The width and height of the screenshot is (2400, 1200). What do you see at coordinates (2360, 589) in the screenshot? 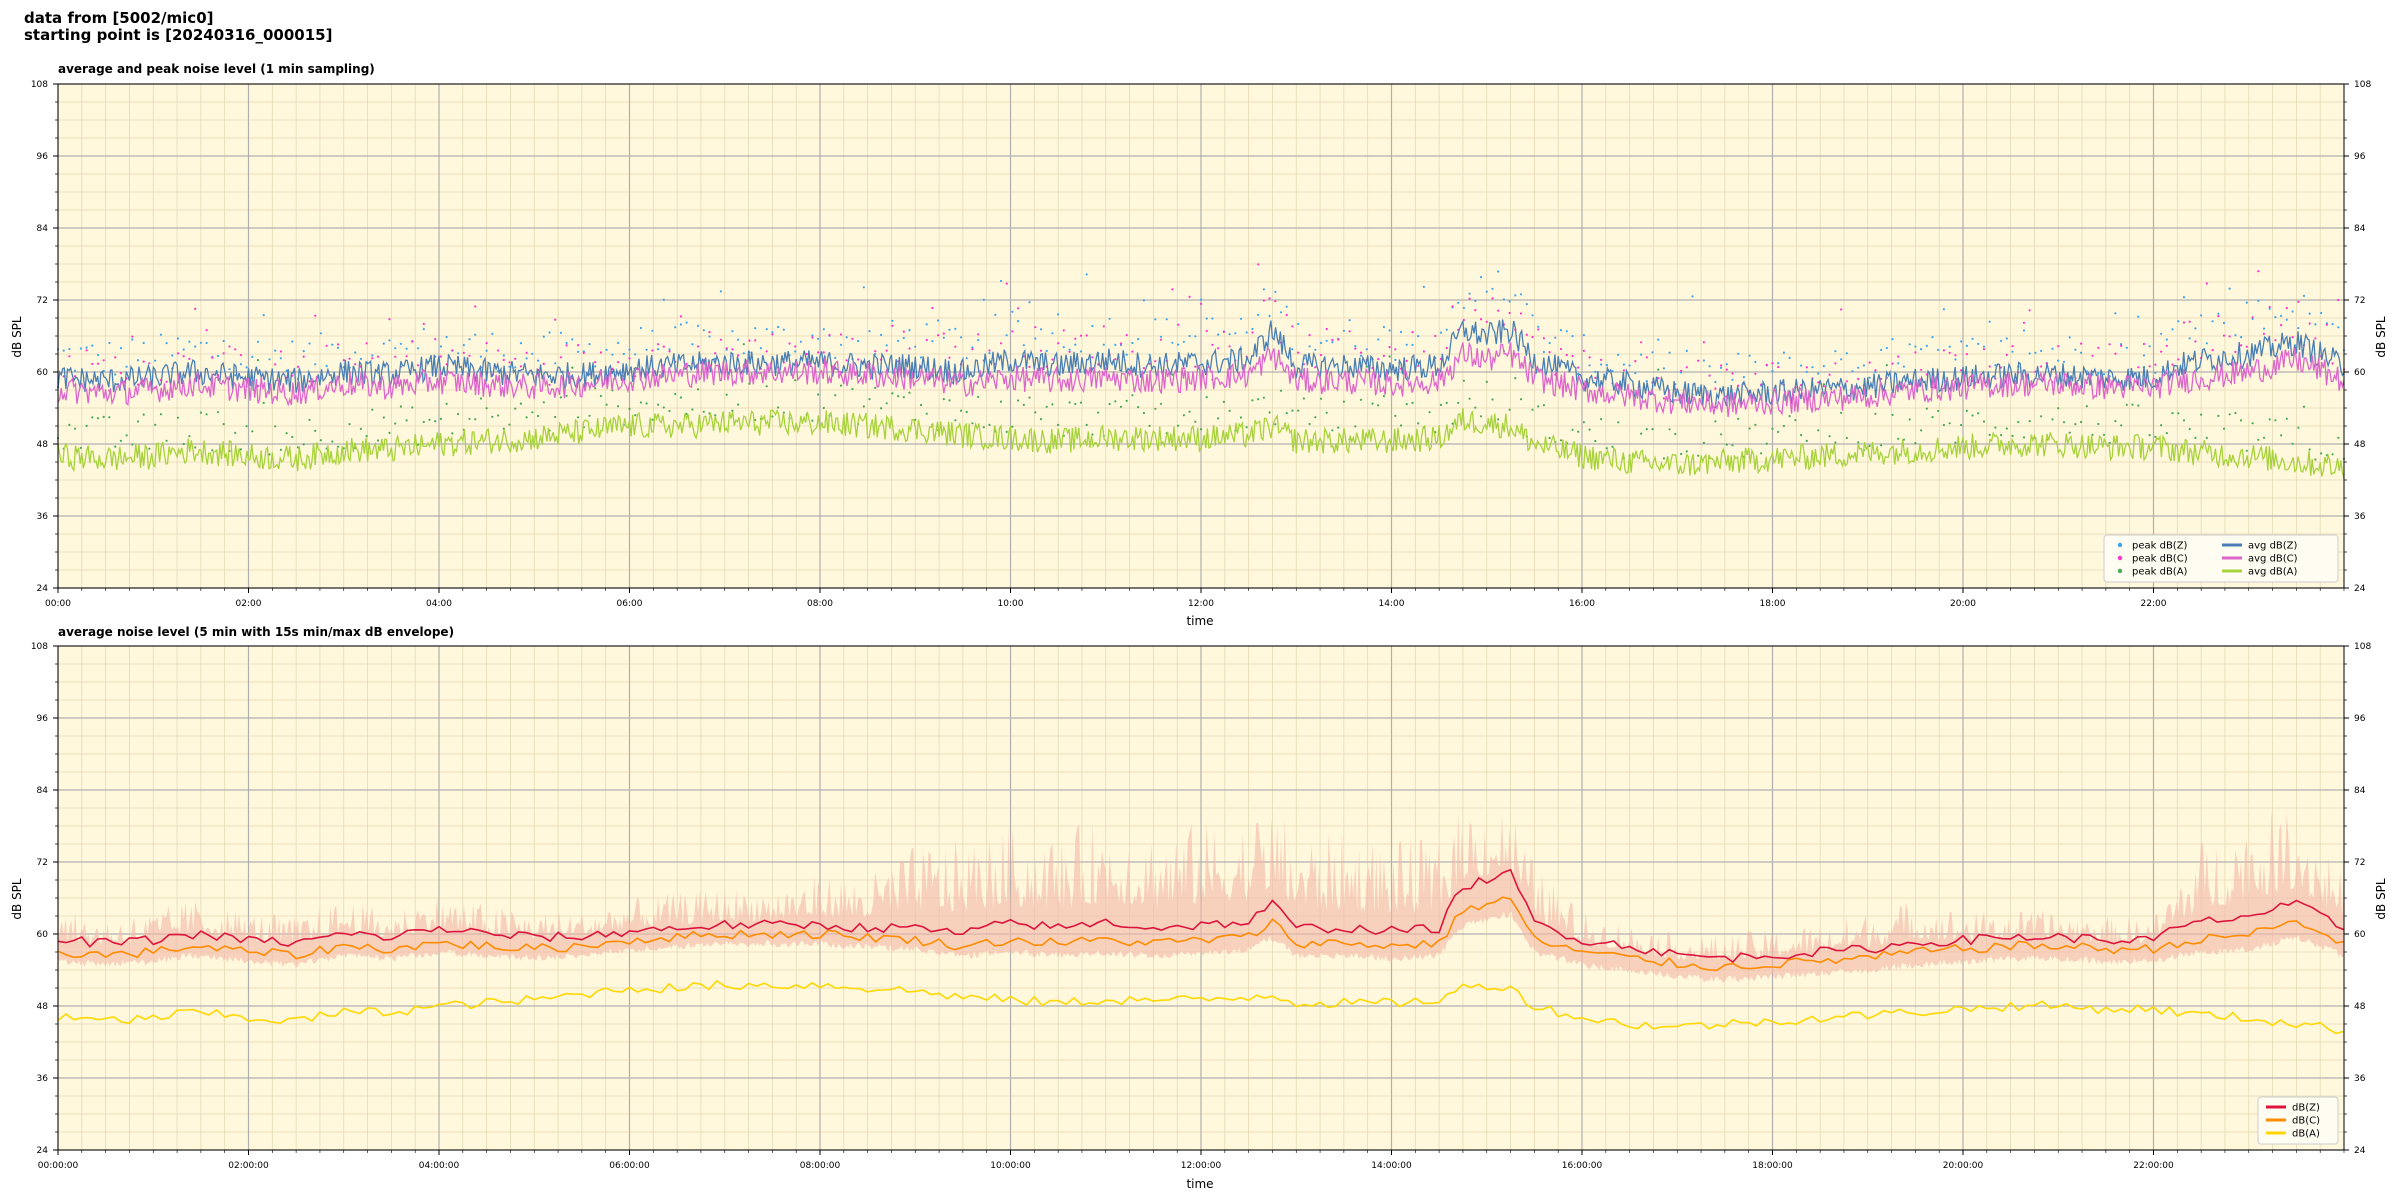
I see `y-tick-label-right: 24` at bounding box center [2360, 589].